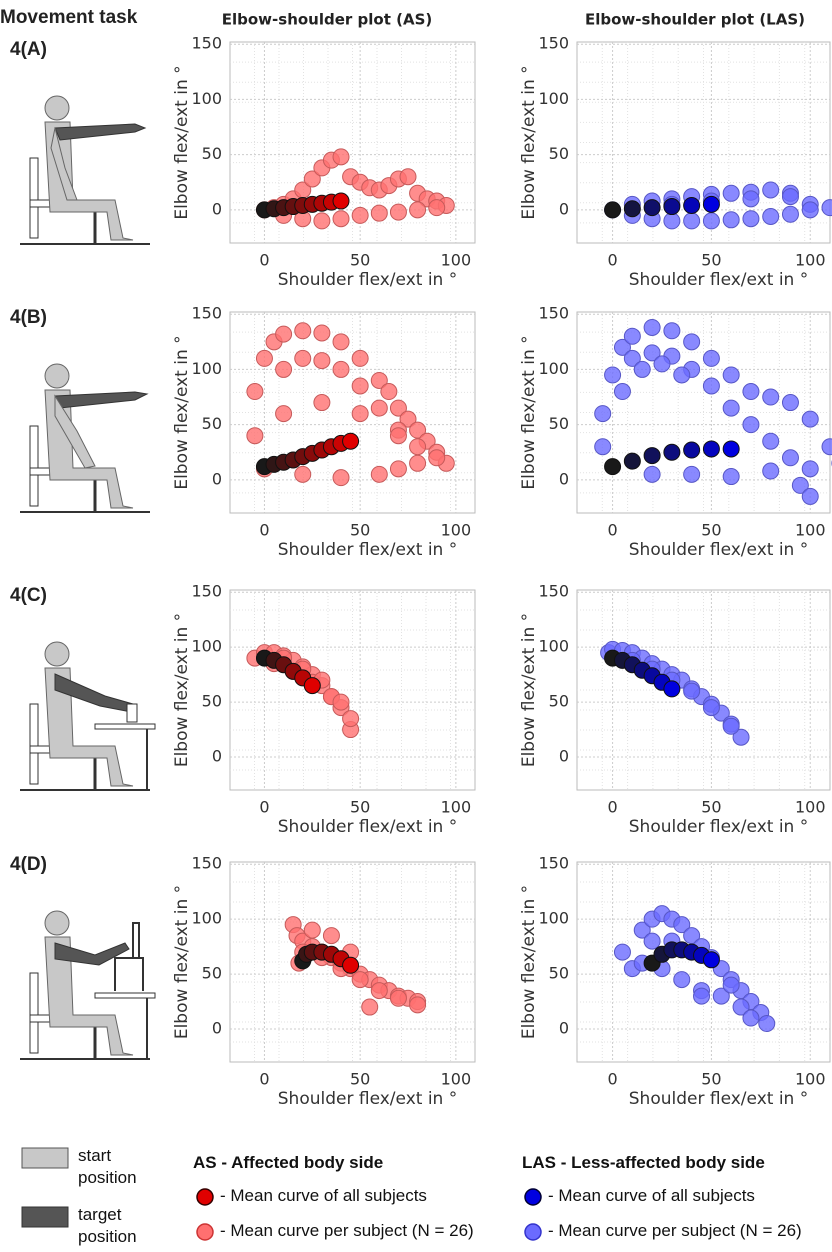 The height and width of the screenshot is (1252, 832). I want to click on legend-target: target position, so click(107, 1225).